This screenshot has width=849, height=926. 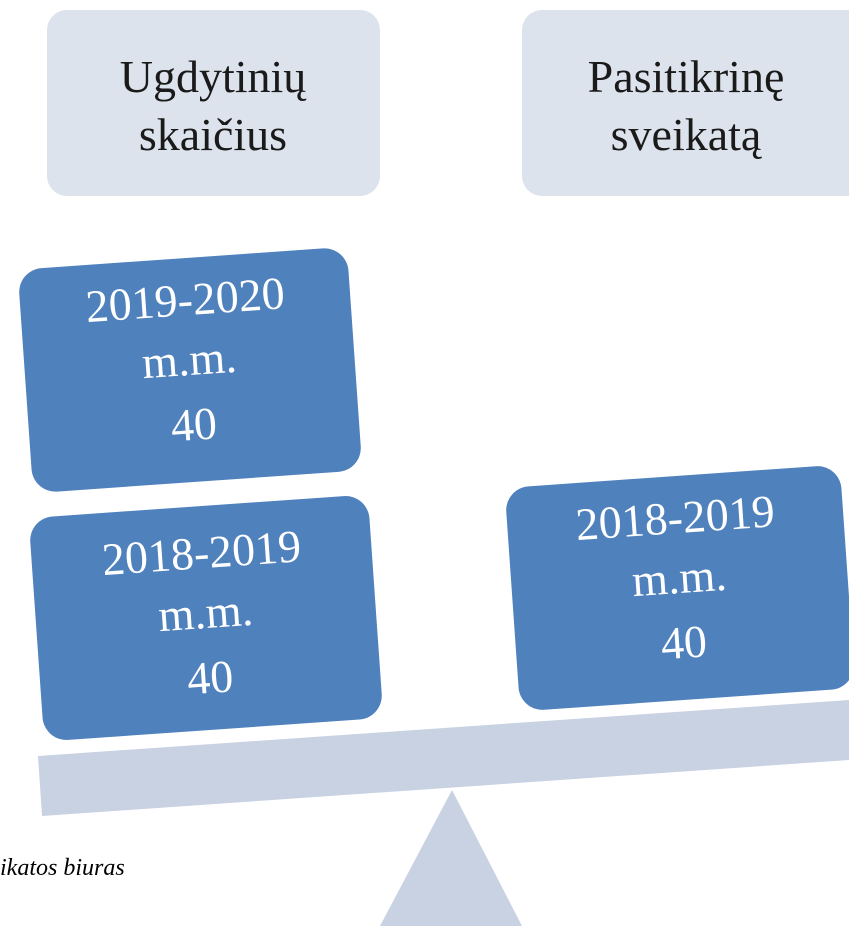 I want to click on header-text: sveikatą, so click(x=686, y=134).